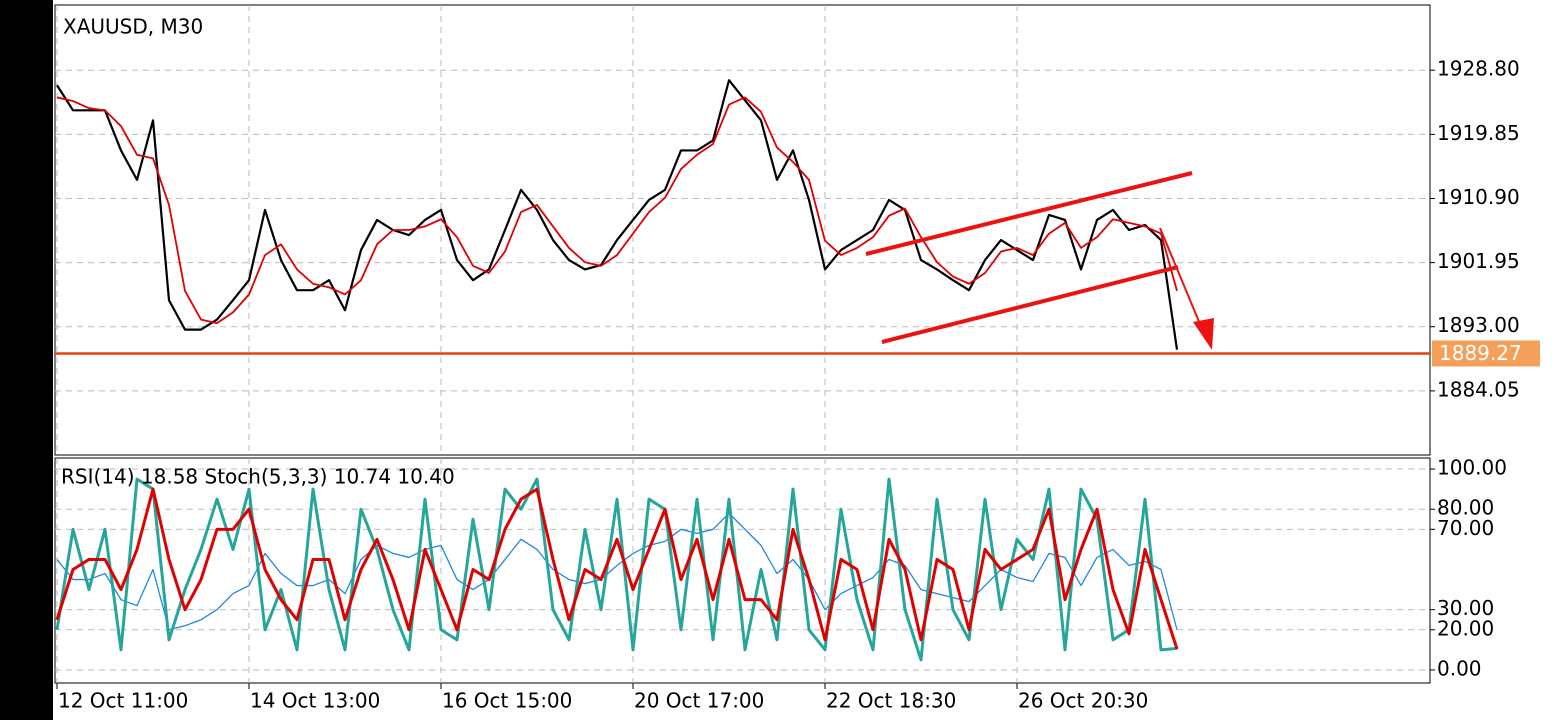 This screenshot has width=1560, height=720. What do you see at coordinates (1465, 628) in the screenshot?
I see `y-tick-label: 20.00` at bounding box center [1465, 628].